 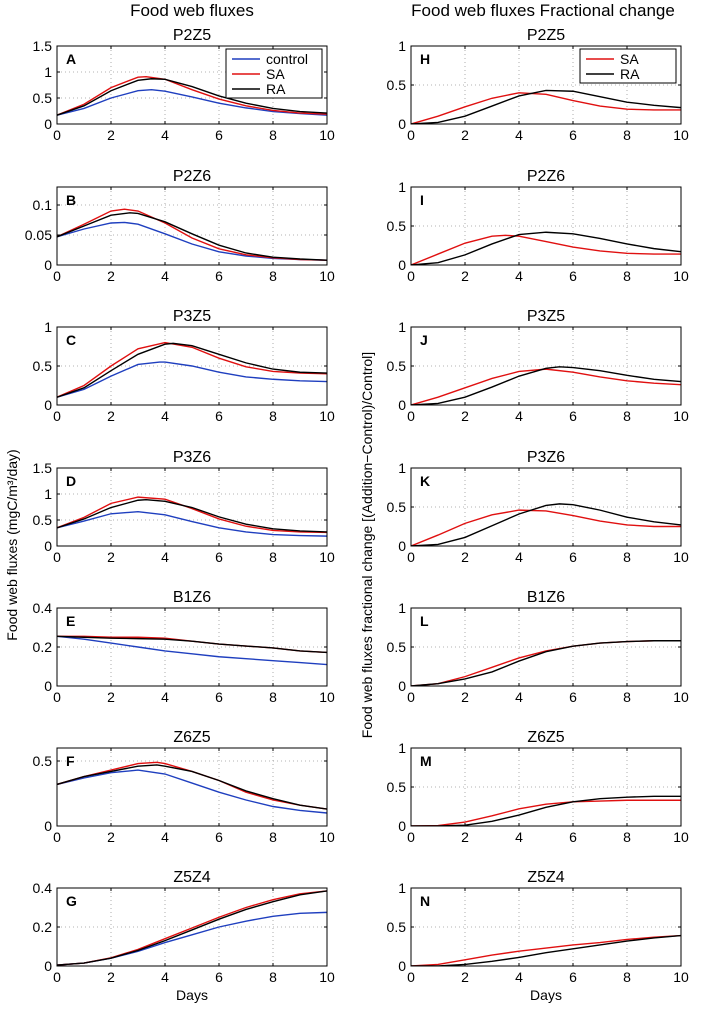 What do you see at coordinates (192, 370) in the screenshot?
I see `series-line-ra-C` at bounding box center [192, 370].